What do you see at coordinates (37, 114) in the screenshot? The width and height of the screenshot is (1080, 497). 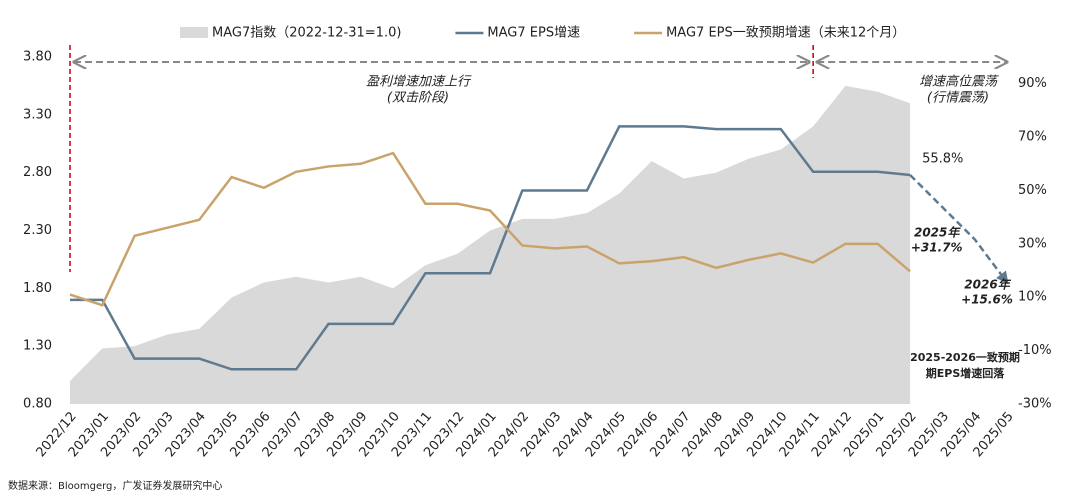 I see `y-tick-label: 3.30` at bounding box center [37, 114].